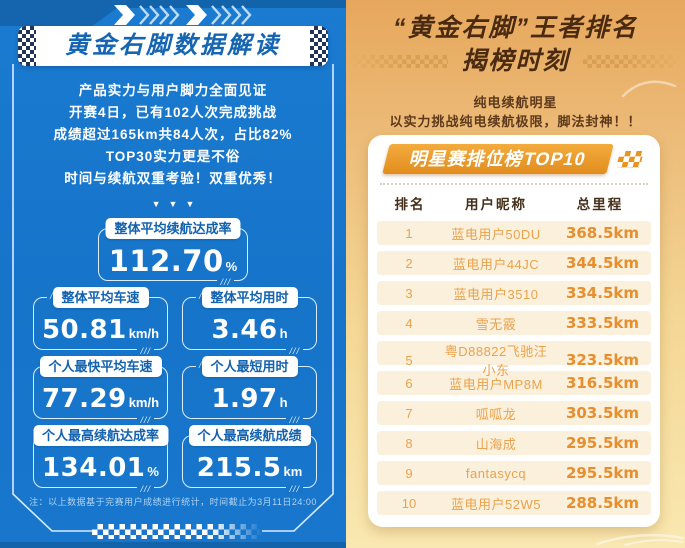 The width and height of the screenshot is (685, 548). Describe the element at coordinates (602, 360) in the screenshot. I see `mileage-cell: 323.5km` at that location.